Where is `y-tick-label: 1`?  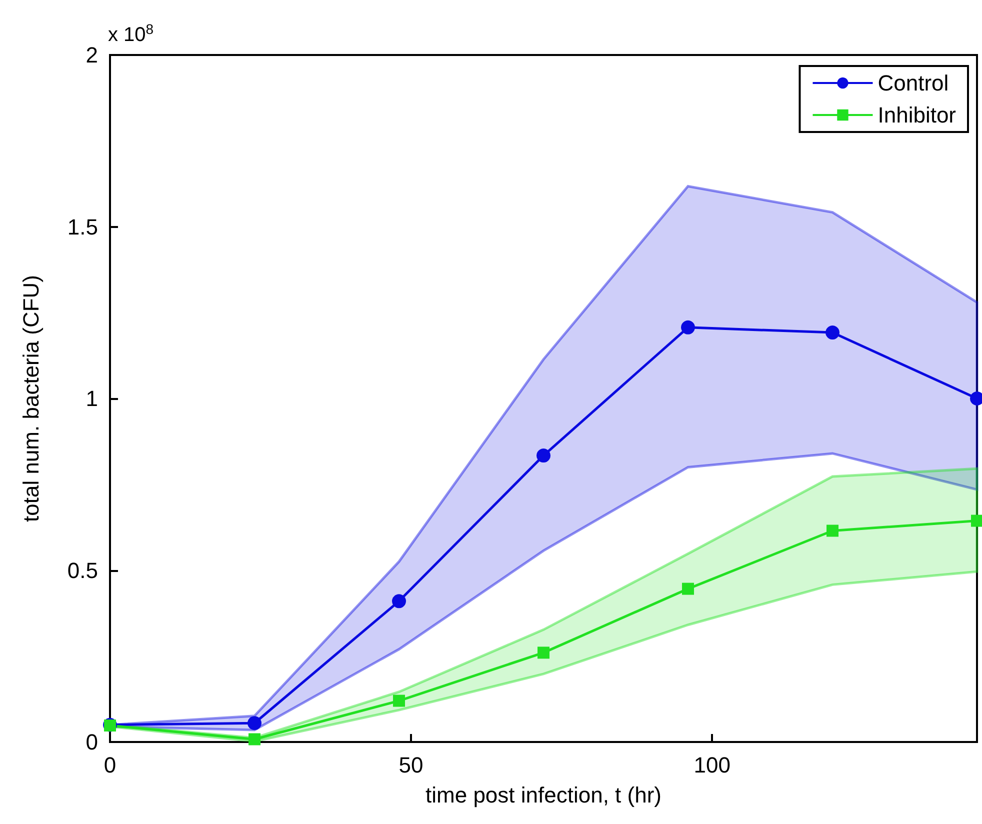 y-tick-label: 1 is located at coordinates (92, 398).